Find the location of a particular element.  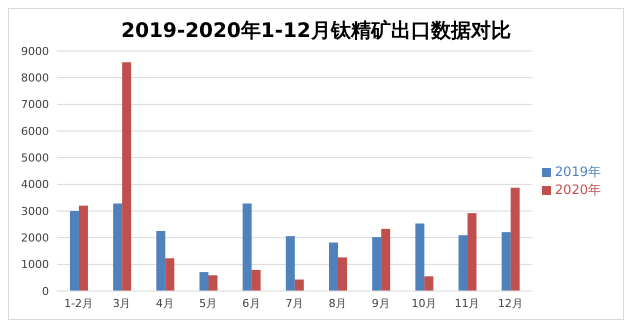

x-tick-label: 4月 is located at coordinates (165, 303).